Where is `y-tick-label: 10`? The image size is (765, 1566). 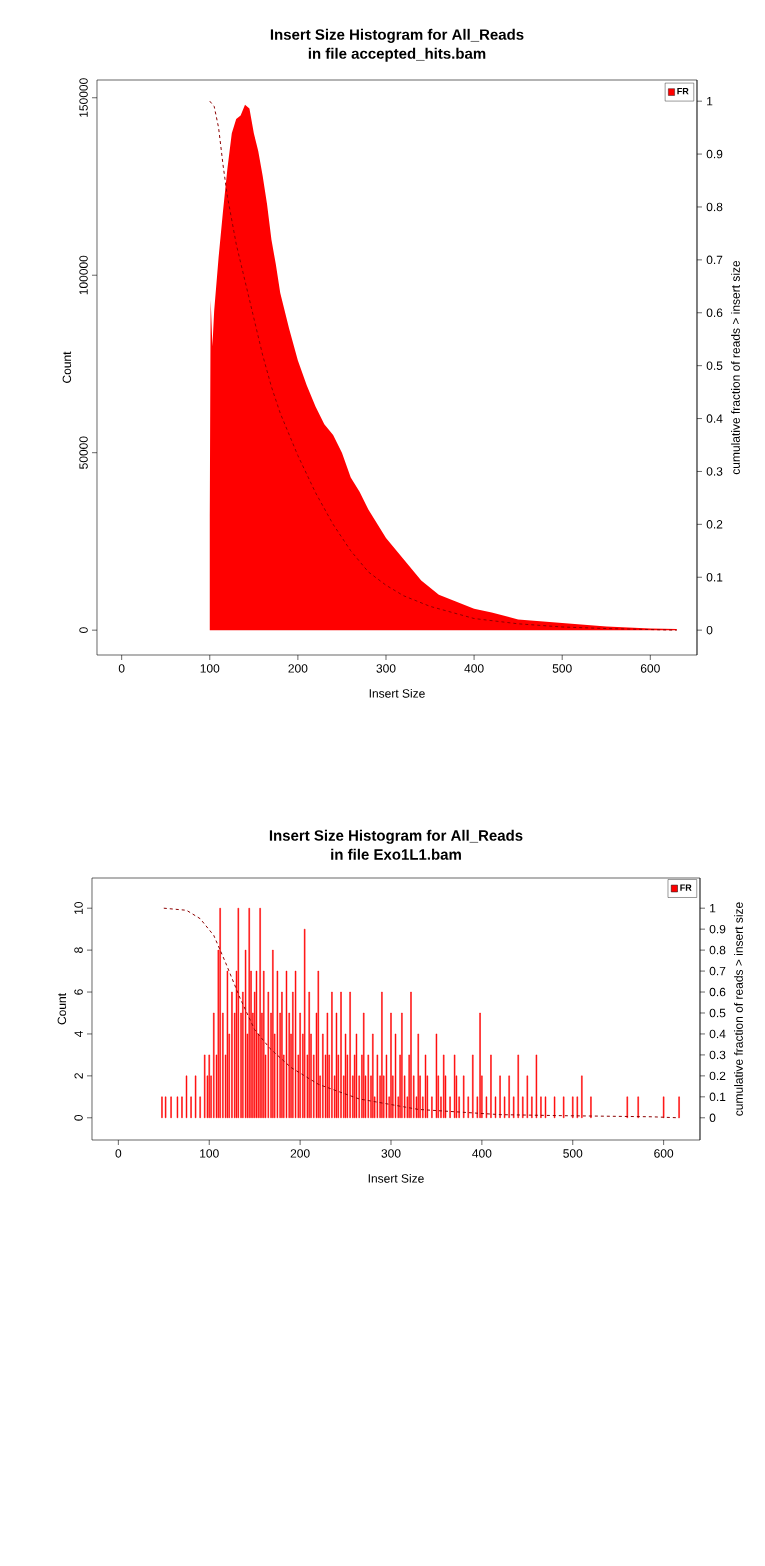
y-tick-label: 10 is located at coordinates (78, 907).